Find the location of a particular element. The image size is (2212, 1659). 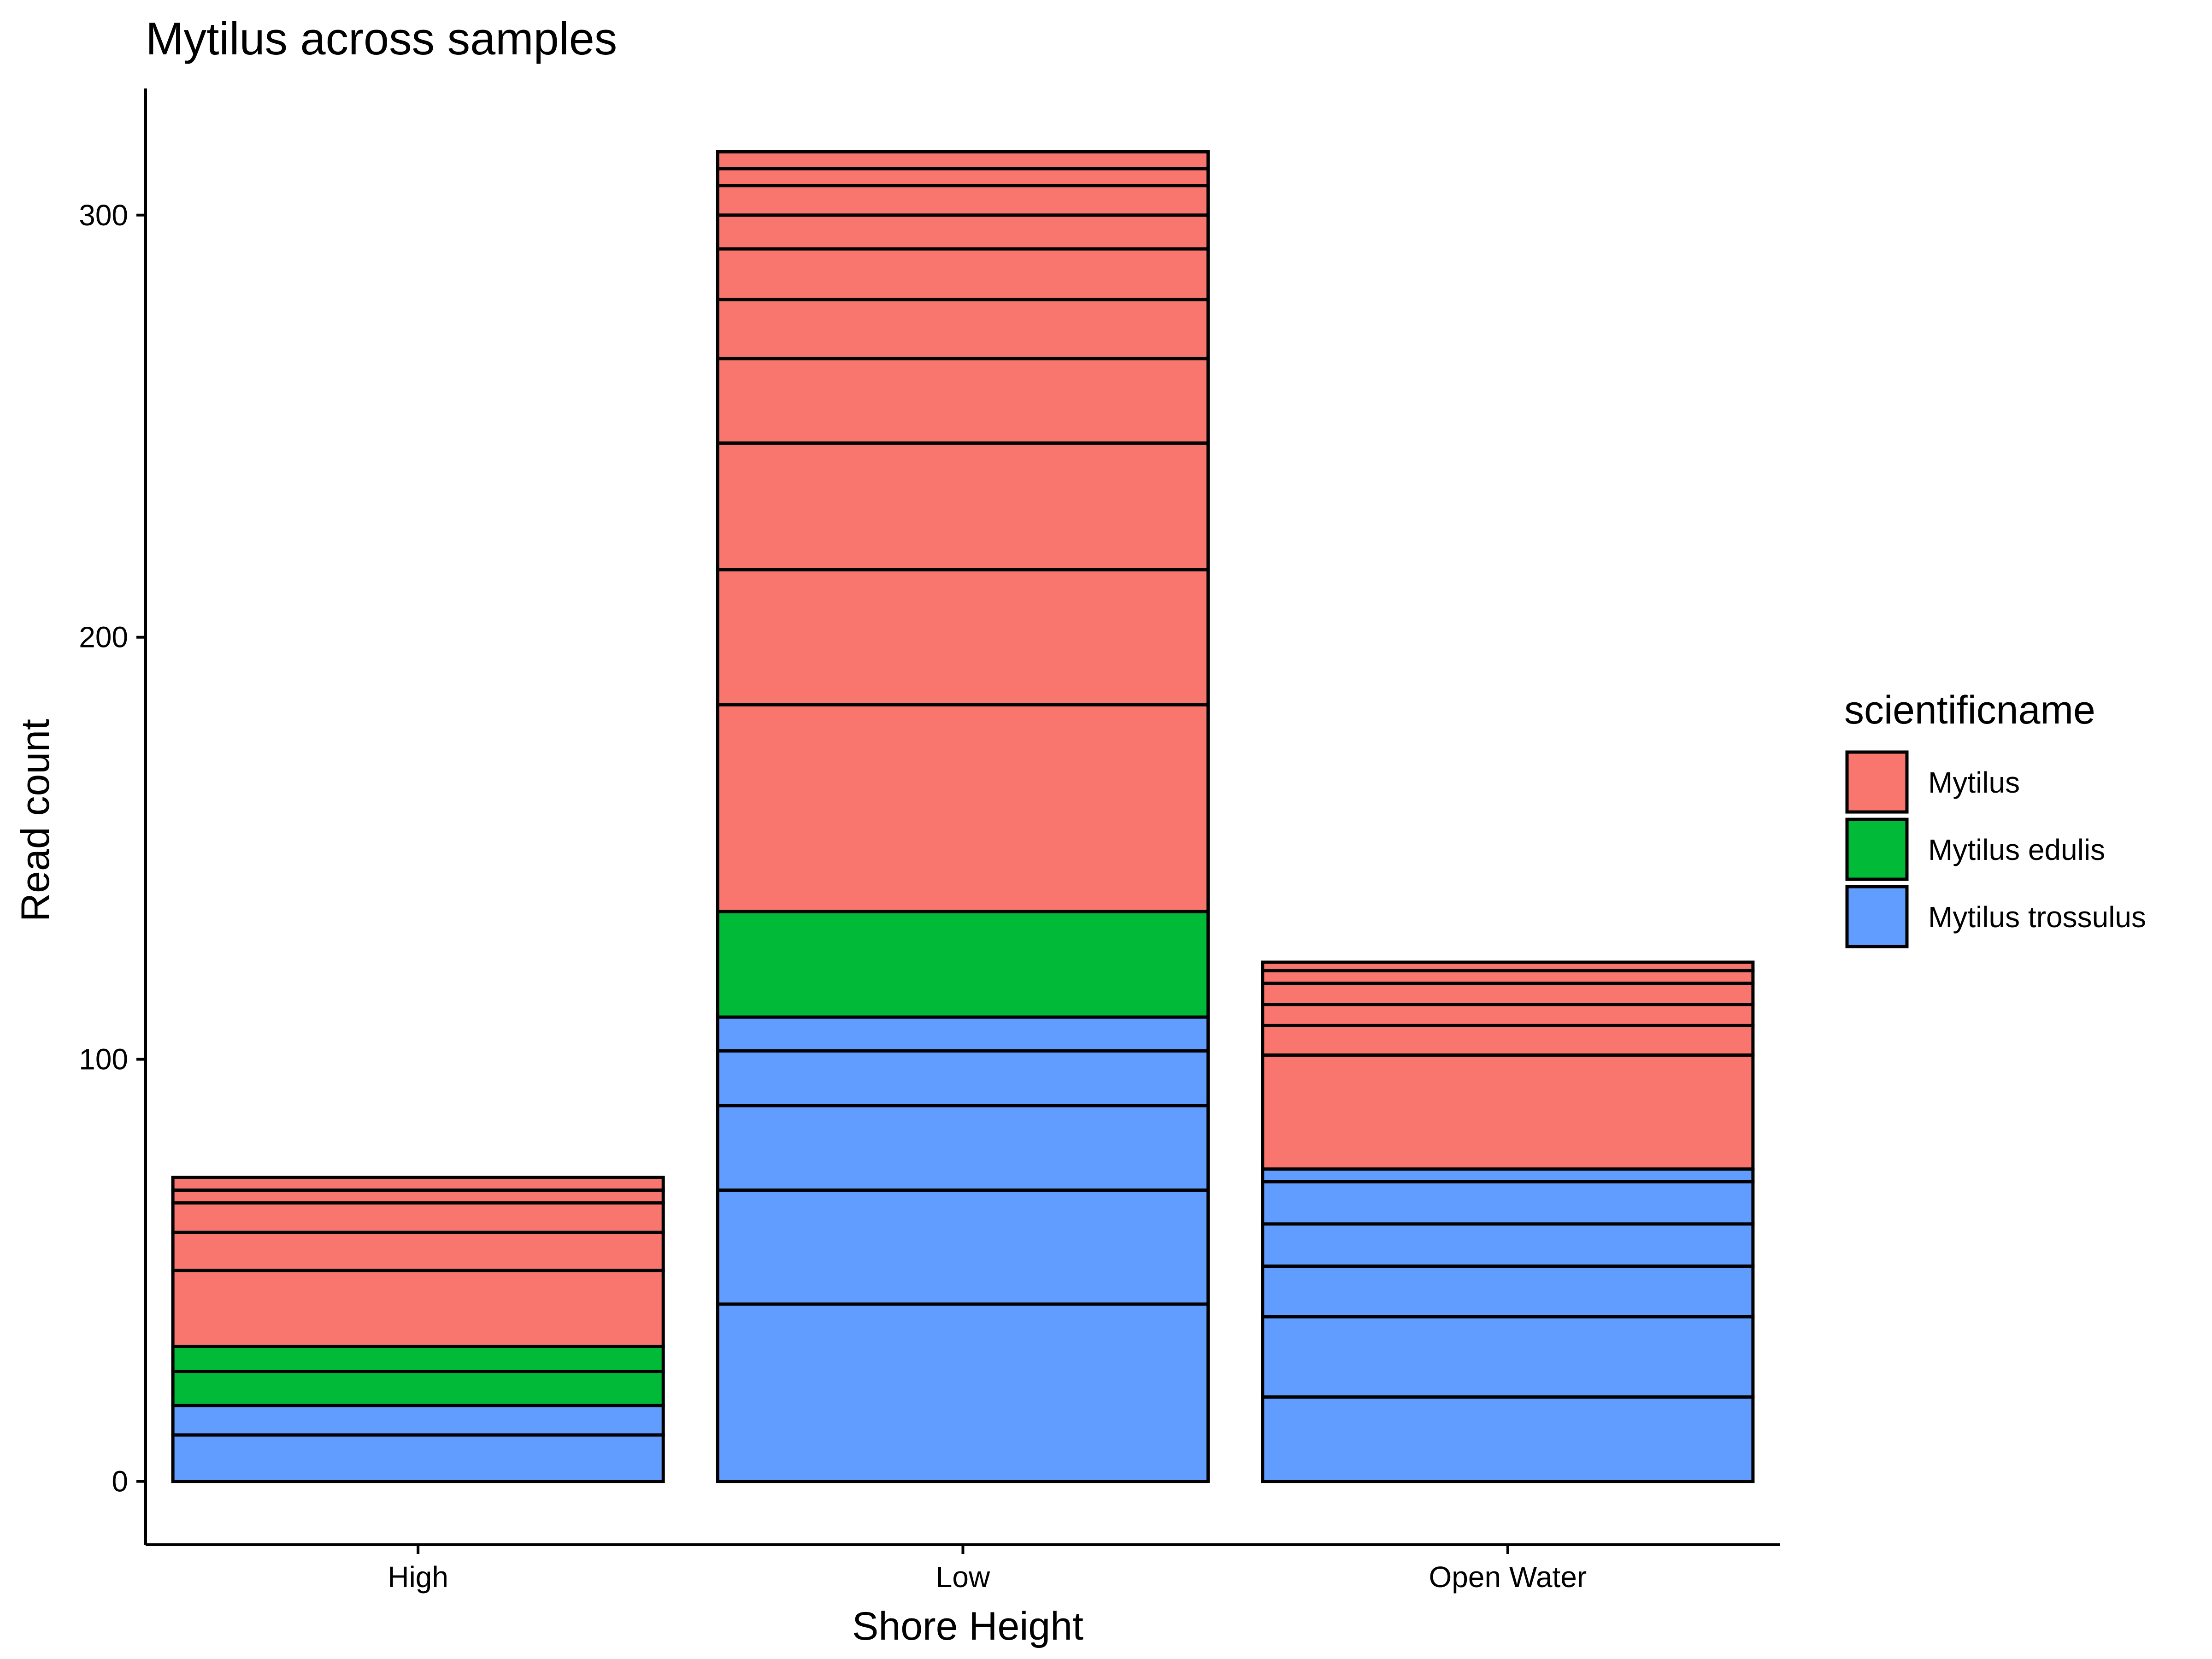

legend-label: Mytilus trossulus is located at coordinates (2037, 917).